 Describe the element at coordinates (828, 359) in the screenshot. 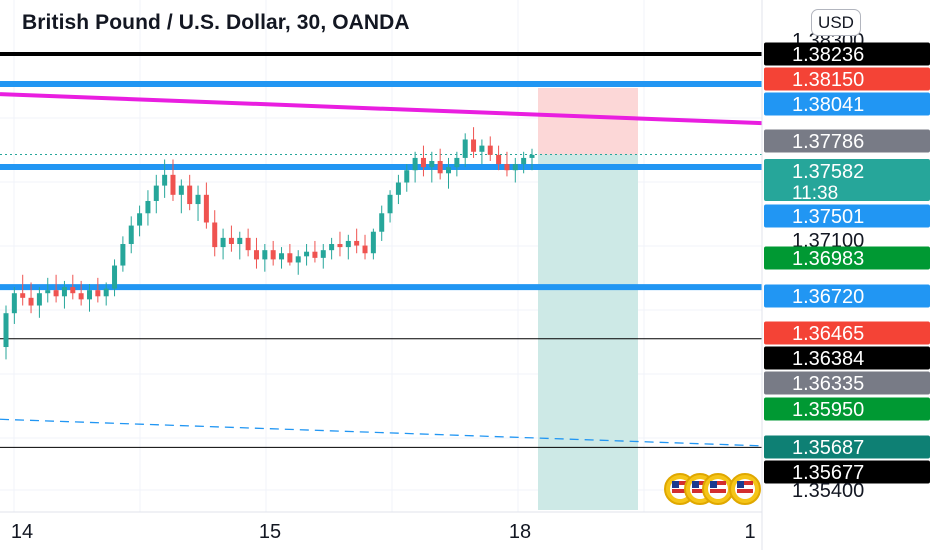

I see `price-label: 1.36384` at that location.